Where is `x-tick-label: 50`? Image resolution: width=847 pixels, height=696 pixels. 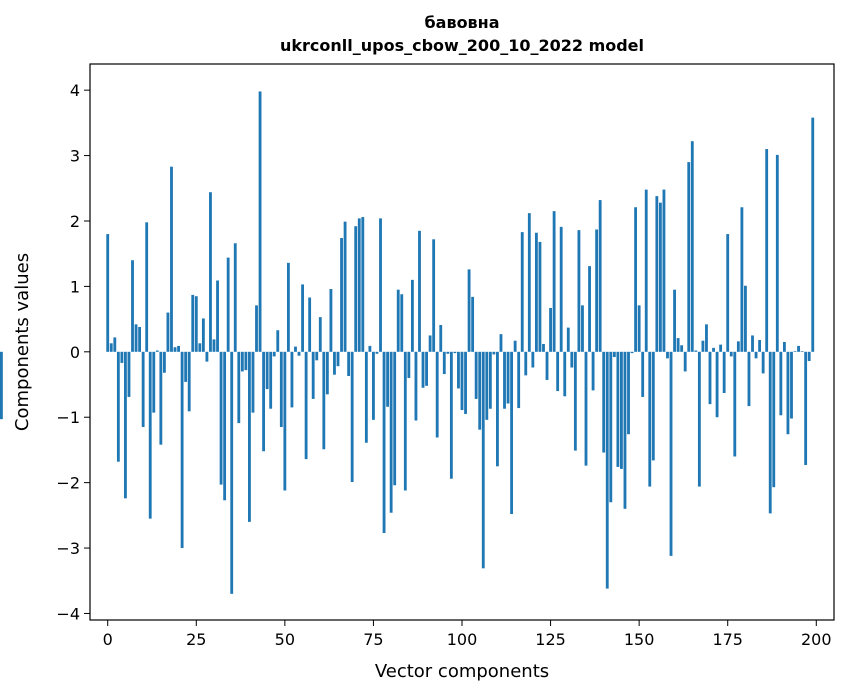
x-tick-label: 50 is located at coordinates (285, 639).